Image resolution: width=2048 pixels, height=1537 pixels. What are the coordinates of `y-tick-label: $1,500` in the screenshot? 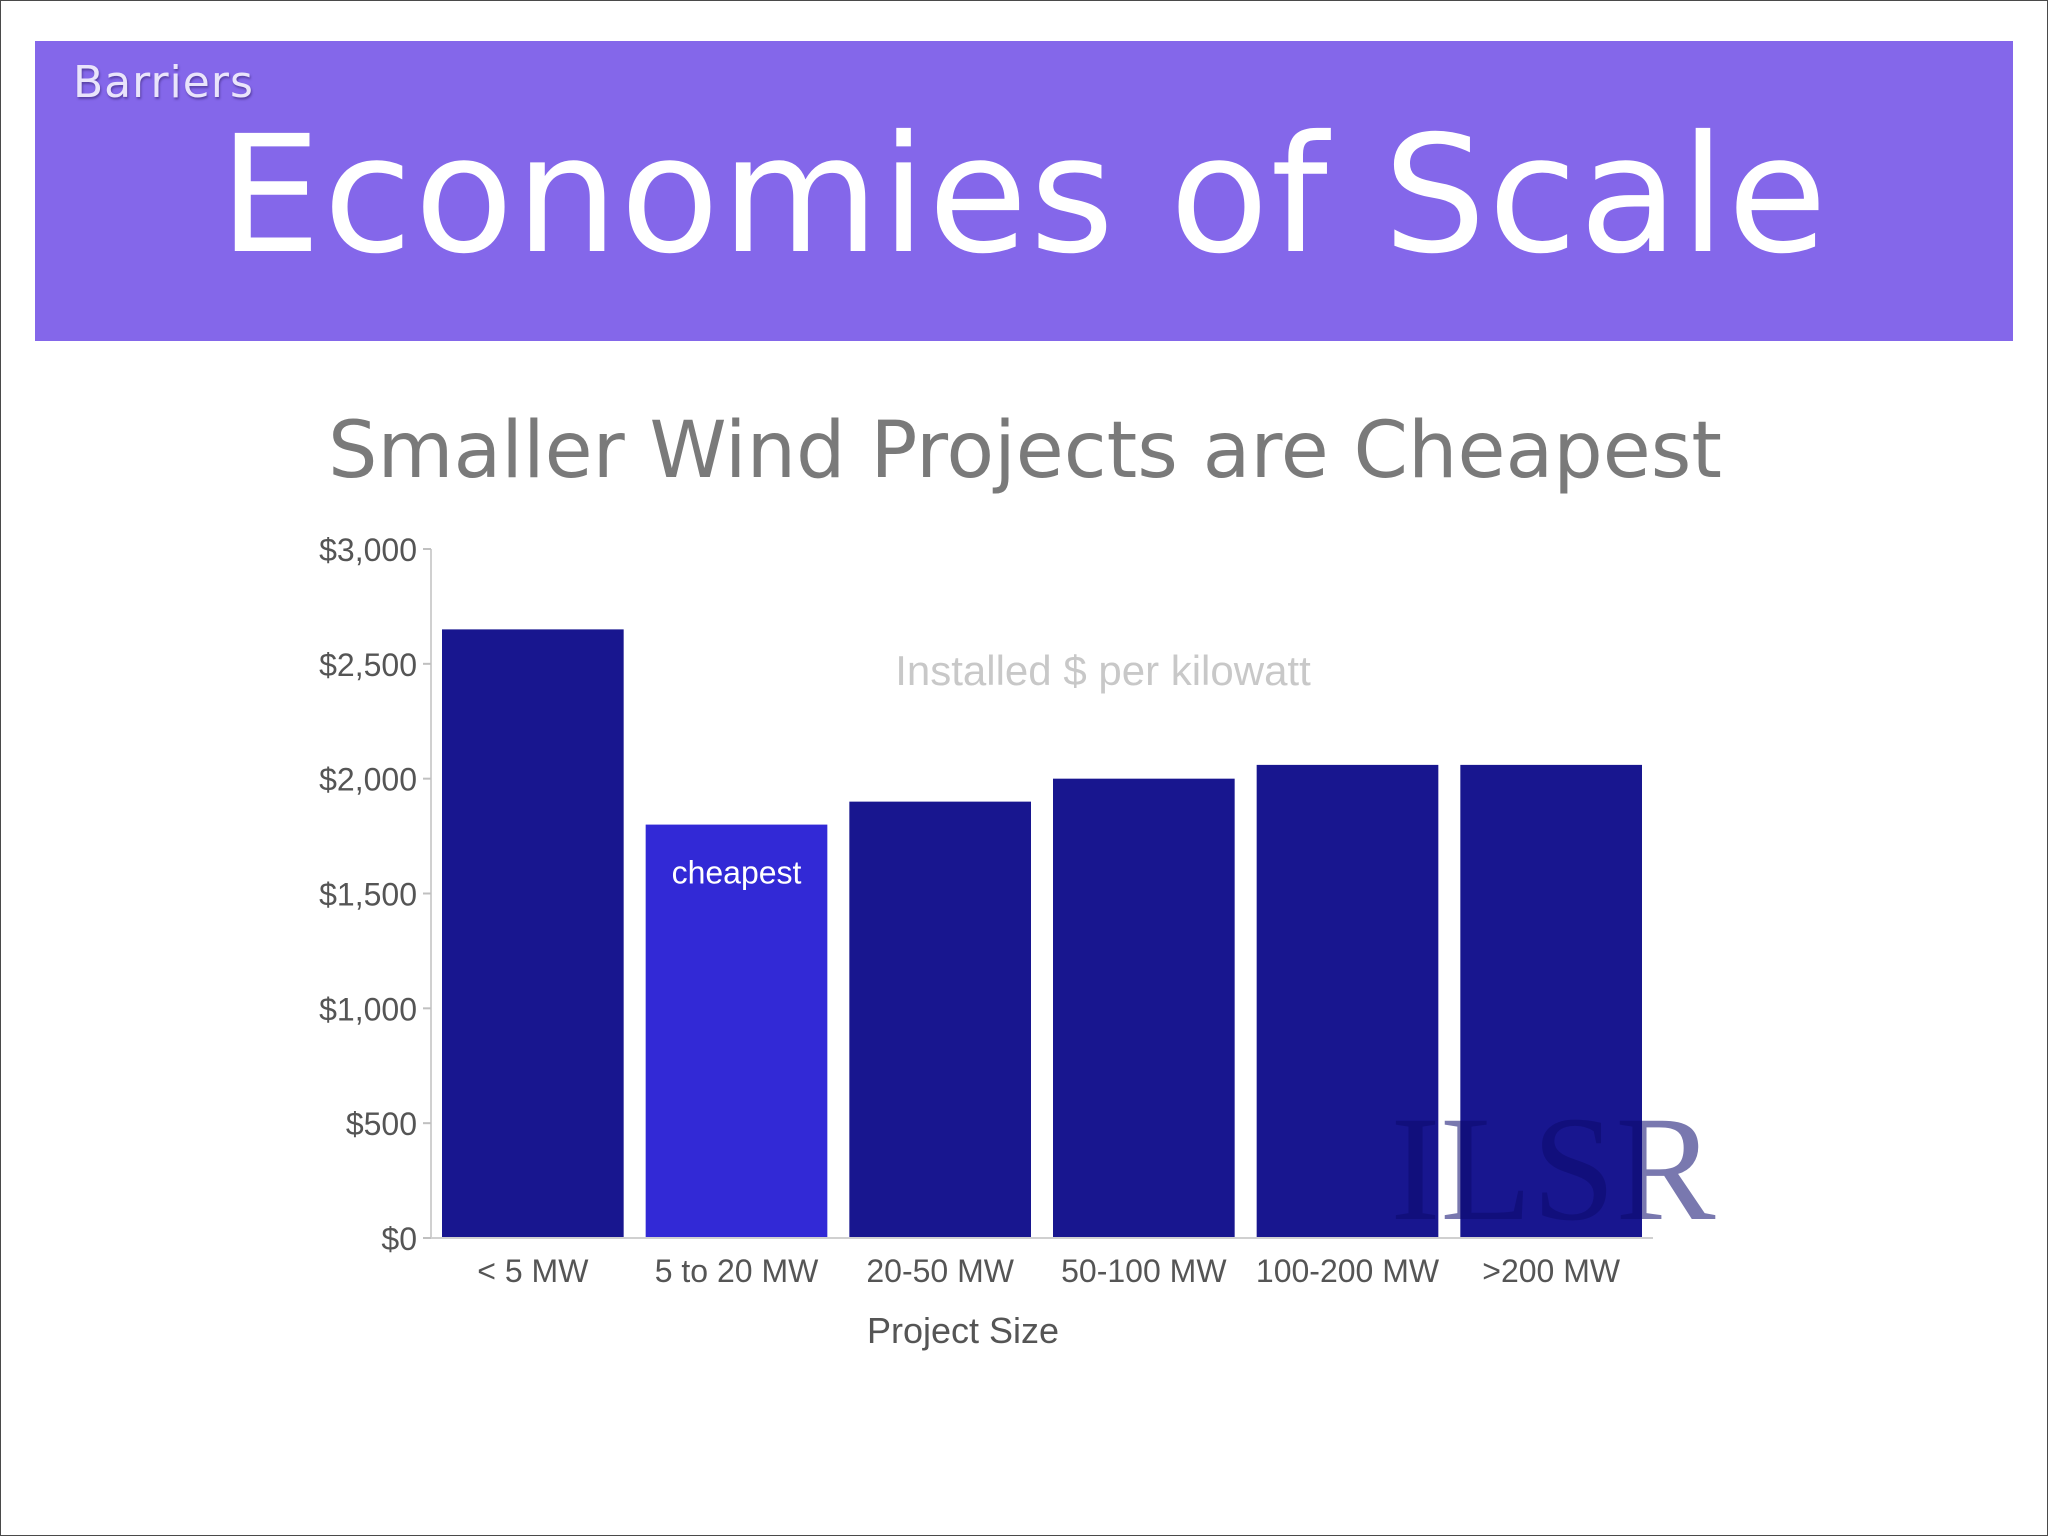 It's located at (368, 895).